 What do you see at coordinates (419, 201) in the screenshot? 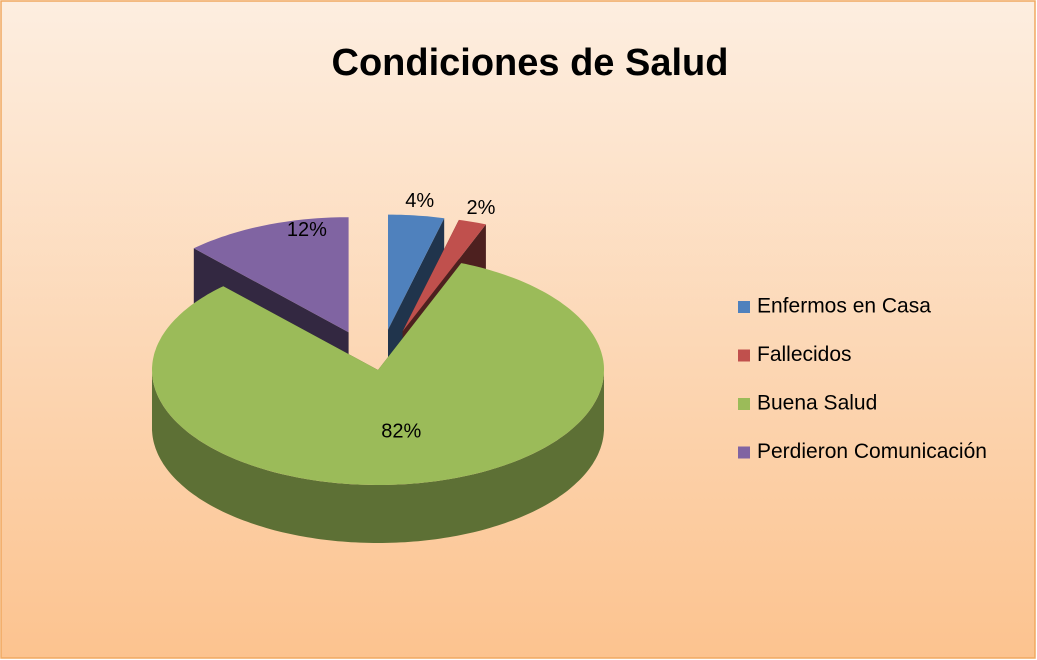
I see `data-label: 4%` at bounding box center [419, 201].